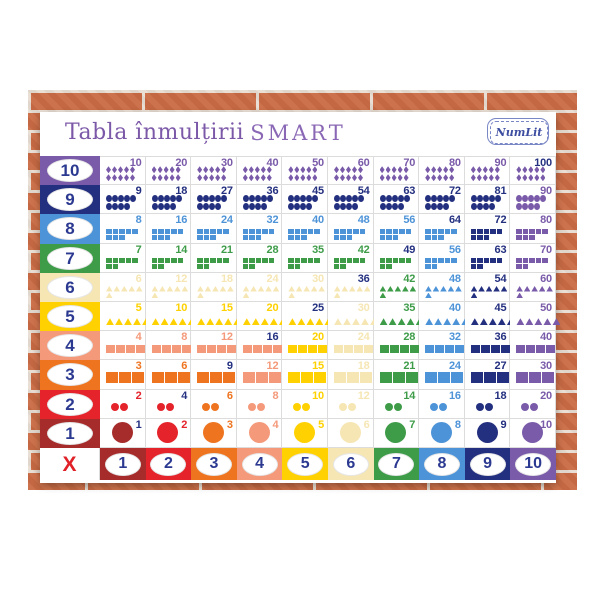  I want to click on product-value: 80, so click(546, 220).